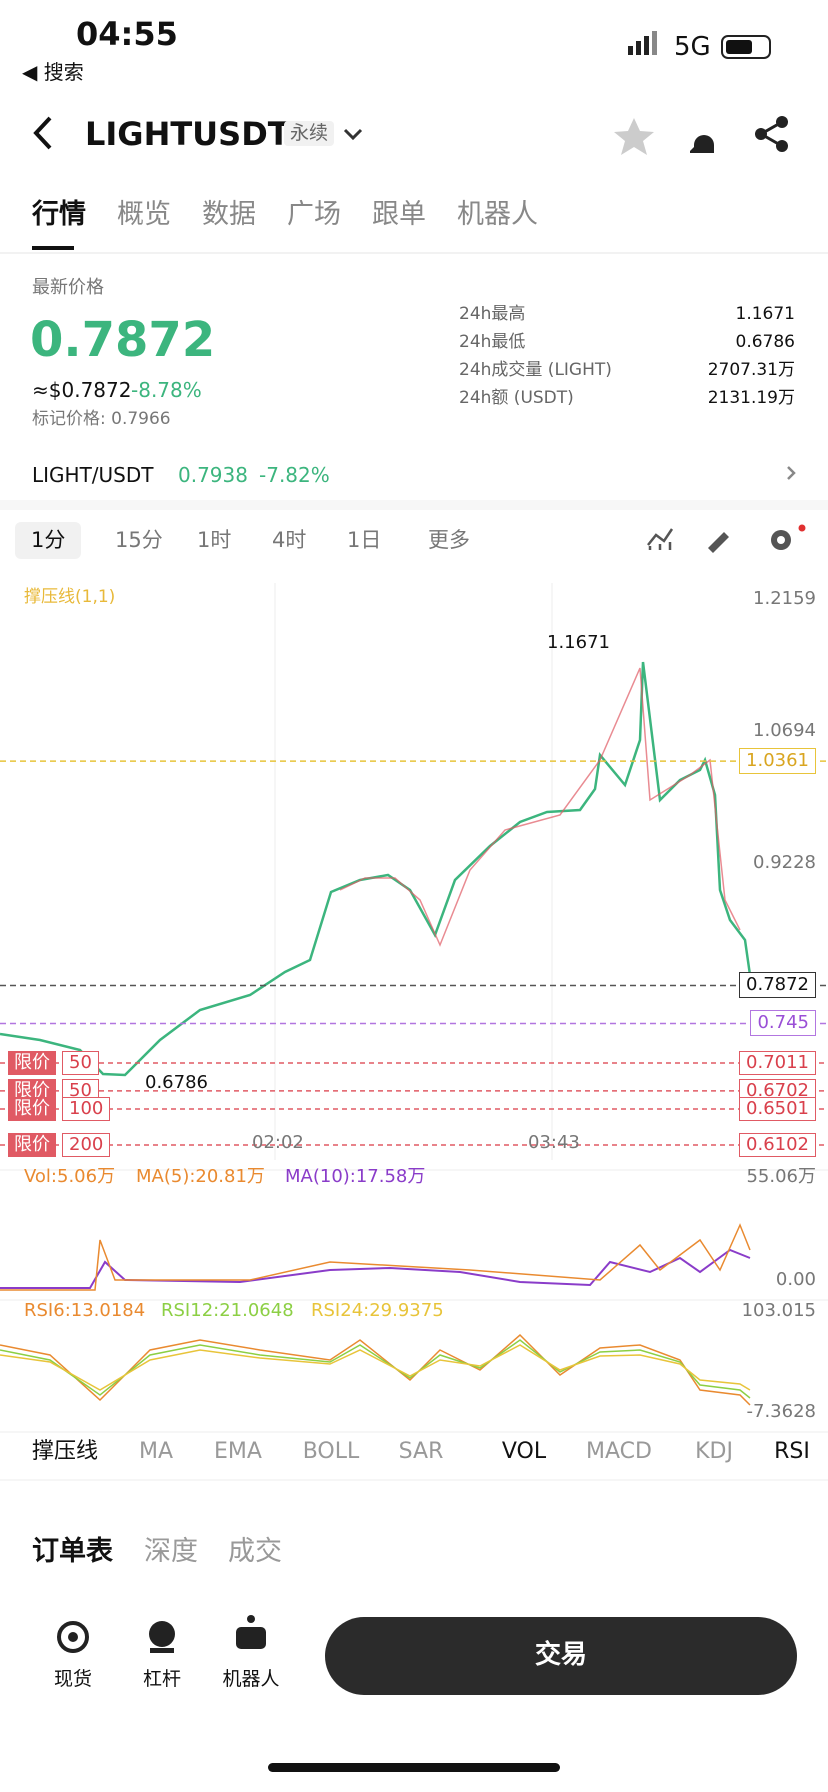 Image resolution: width=828 pixels, height=1792 pixels. Describe the element at coordinates (364, 540) in the screenshot. I see `interval: 1日` at that location.